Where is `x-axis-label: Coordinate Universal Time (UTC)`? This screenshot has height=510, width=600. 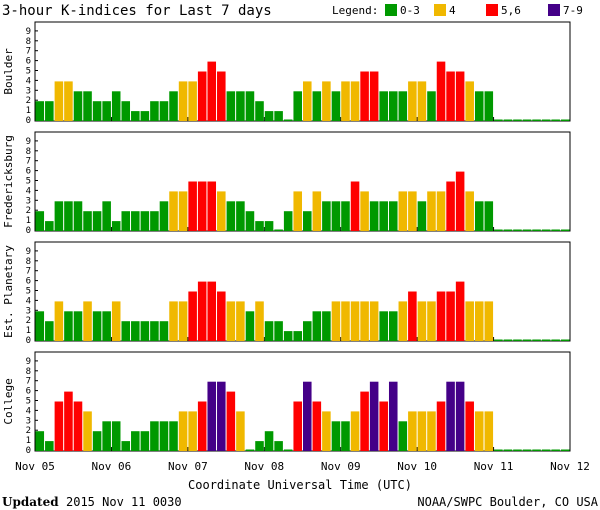
x-axis-label: Coordinate Universal Time (UTC) is located at coordinates (300, 485).